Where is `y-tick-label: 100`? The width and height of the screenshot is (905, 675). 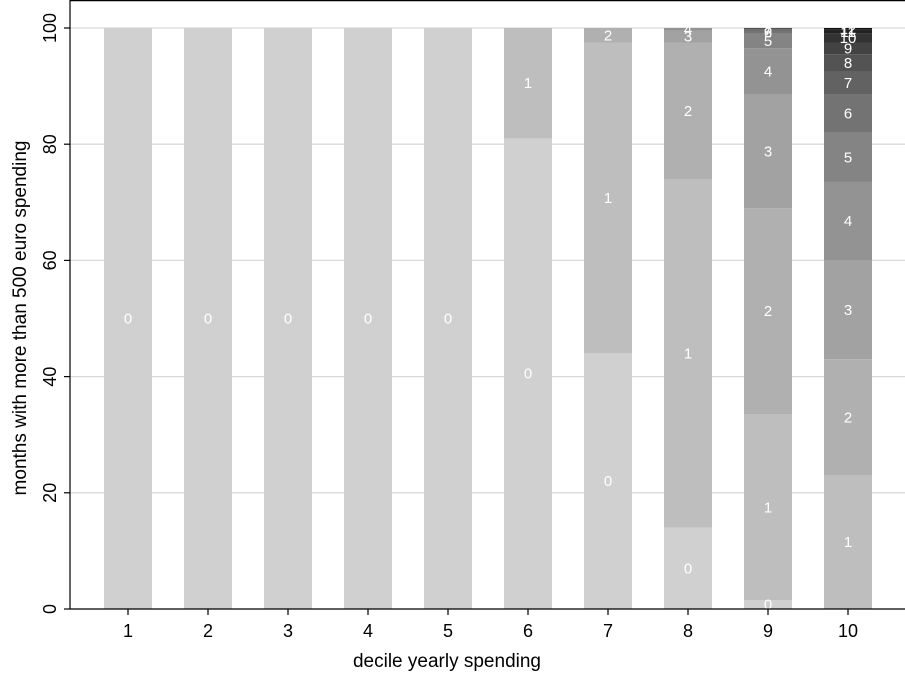 y-tick-label: 100 is located at coordinates (50, 28).